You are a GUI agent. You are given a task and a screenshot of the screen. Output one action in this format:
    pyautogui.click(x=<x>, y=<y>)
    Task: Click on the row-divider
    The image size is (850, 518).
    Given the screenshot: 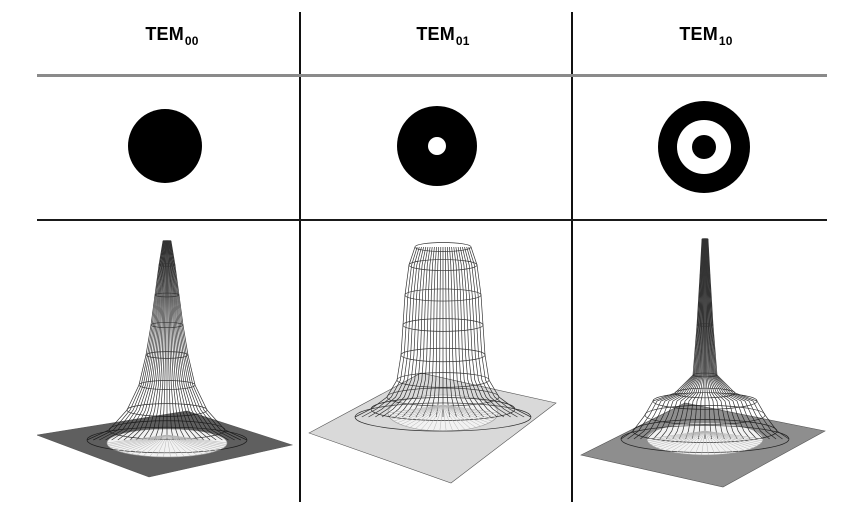 What is the action you would take?
    pyautogui.click(x=432, y=220)
    